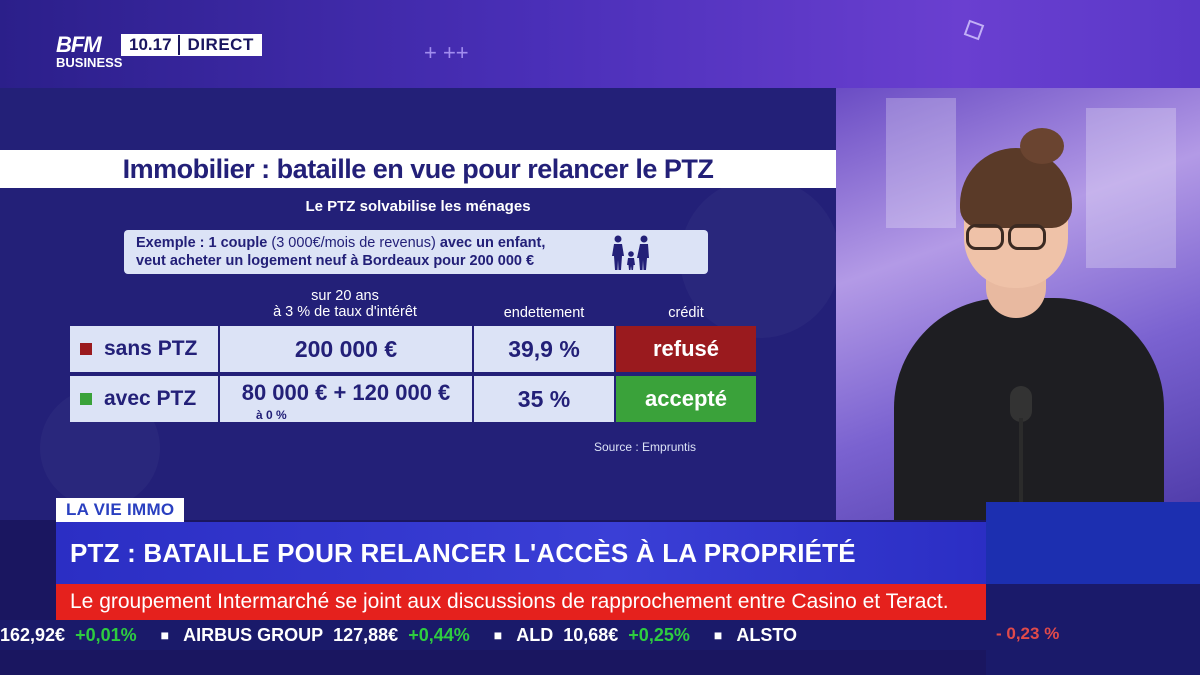 This screenshot has height=675, width=1200. What do you see at coordinates (1093, 629) in the screenshot?
I see `right-side-block-lower` at bounding box center [1093, 629].